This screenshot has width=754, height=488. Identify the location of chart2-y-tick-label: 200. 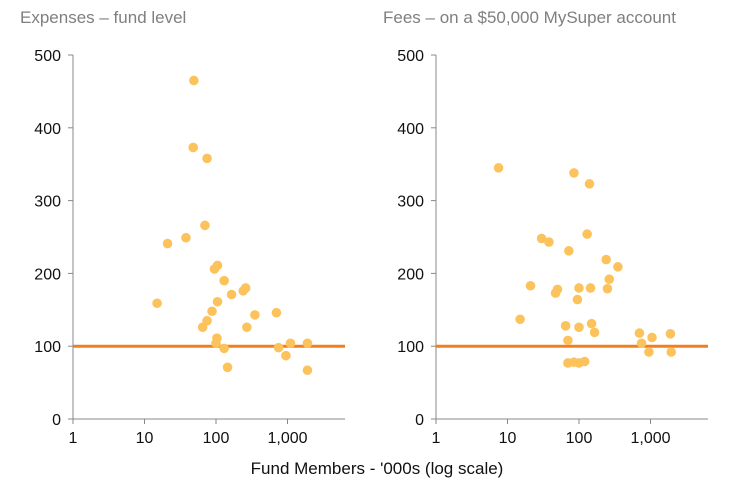
(410, 274).